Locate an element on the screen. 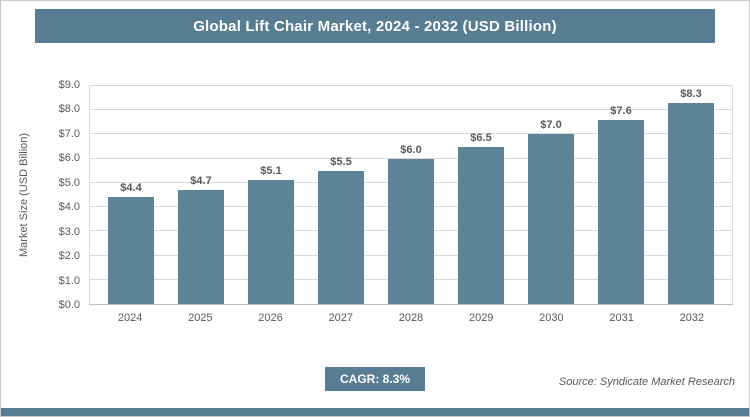 The height and width of the screenshot is (417, 750). y-tick-label: $0.0 is located at coordinates (69, 305).